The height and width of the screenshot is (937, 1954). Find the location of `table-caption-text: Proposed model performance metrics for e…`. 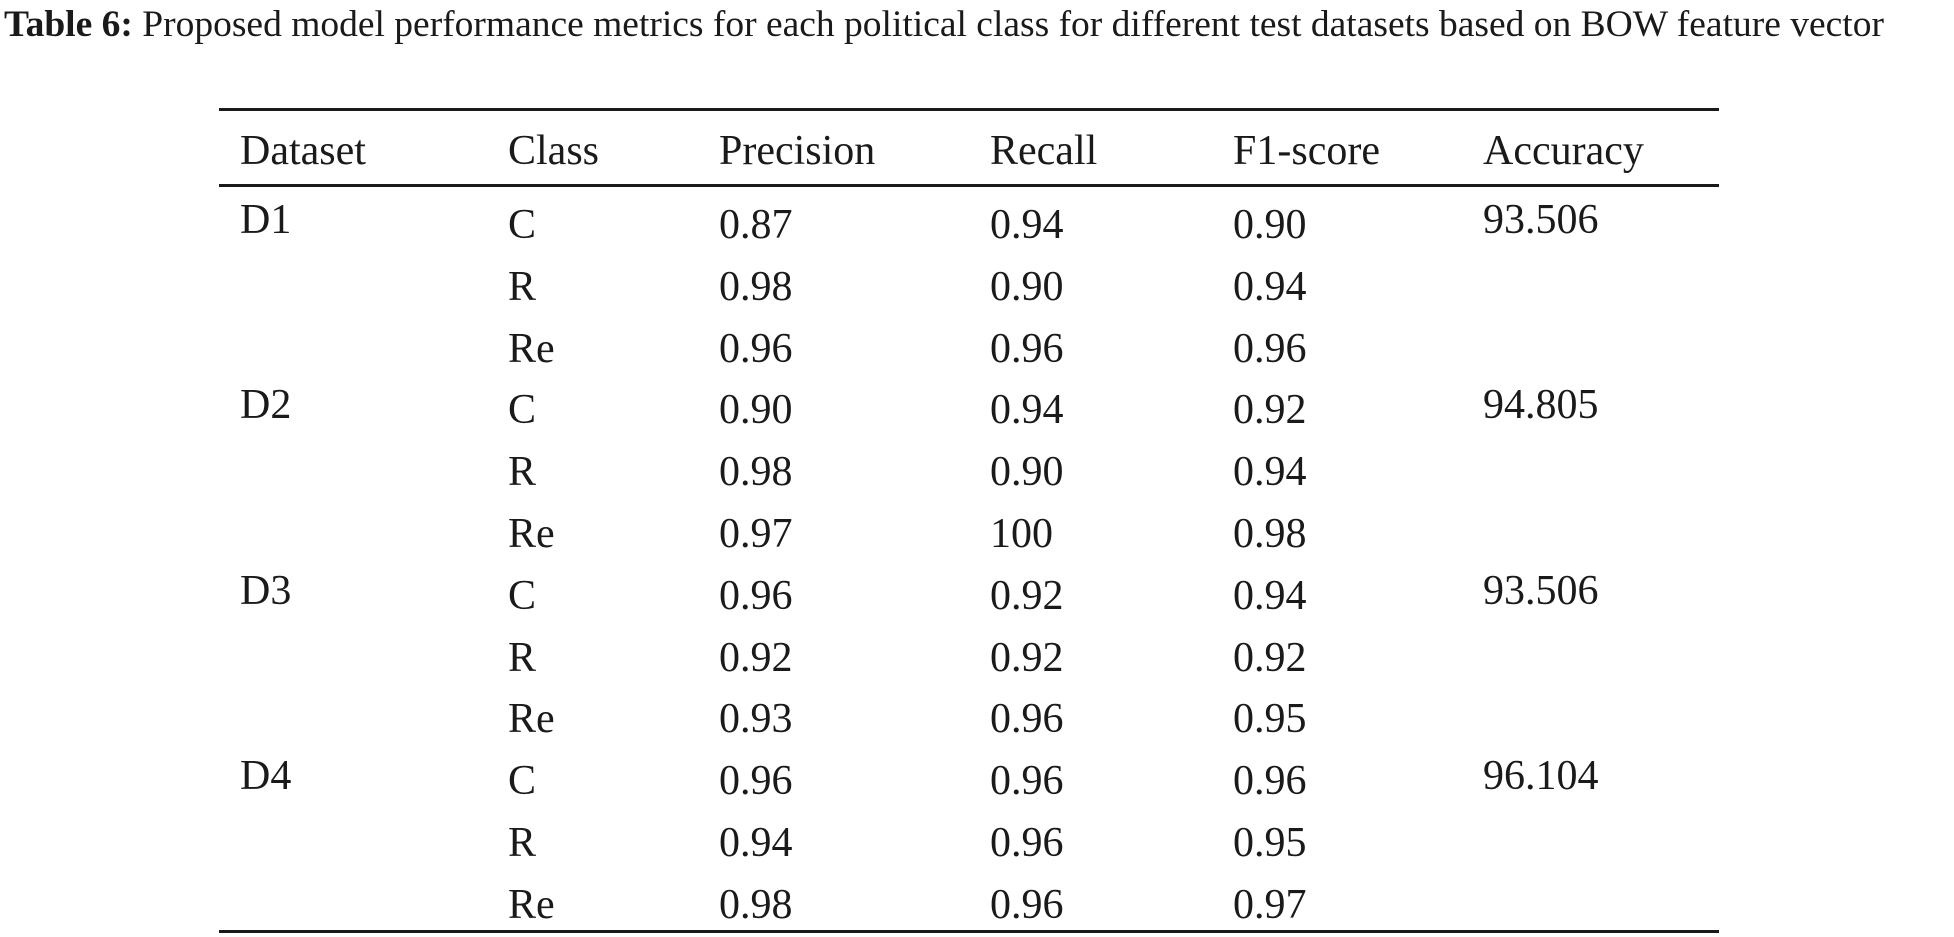

table-caption-text: Proposed model performance metrics for e… is located at coordinates (1008, 24).